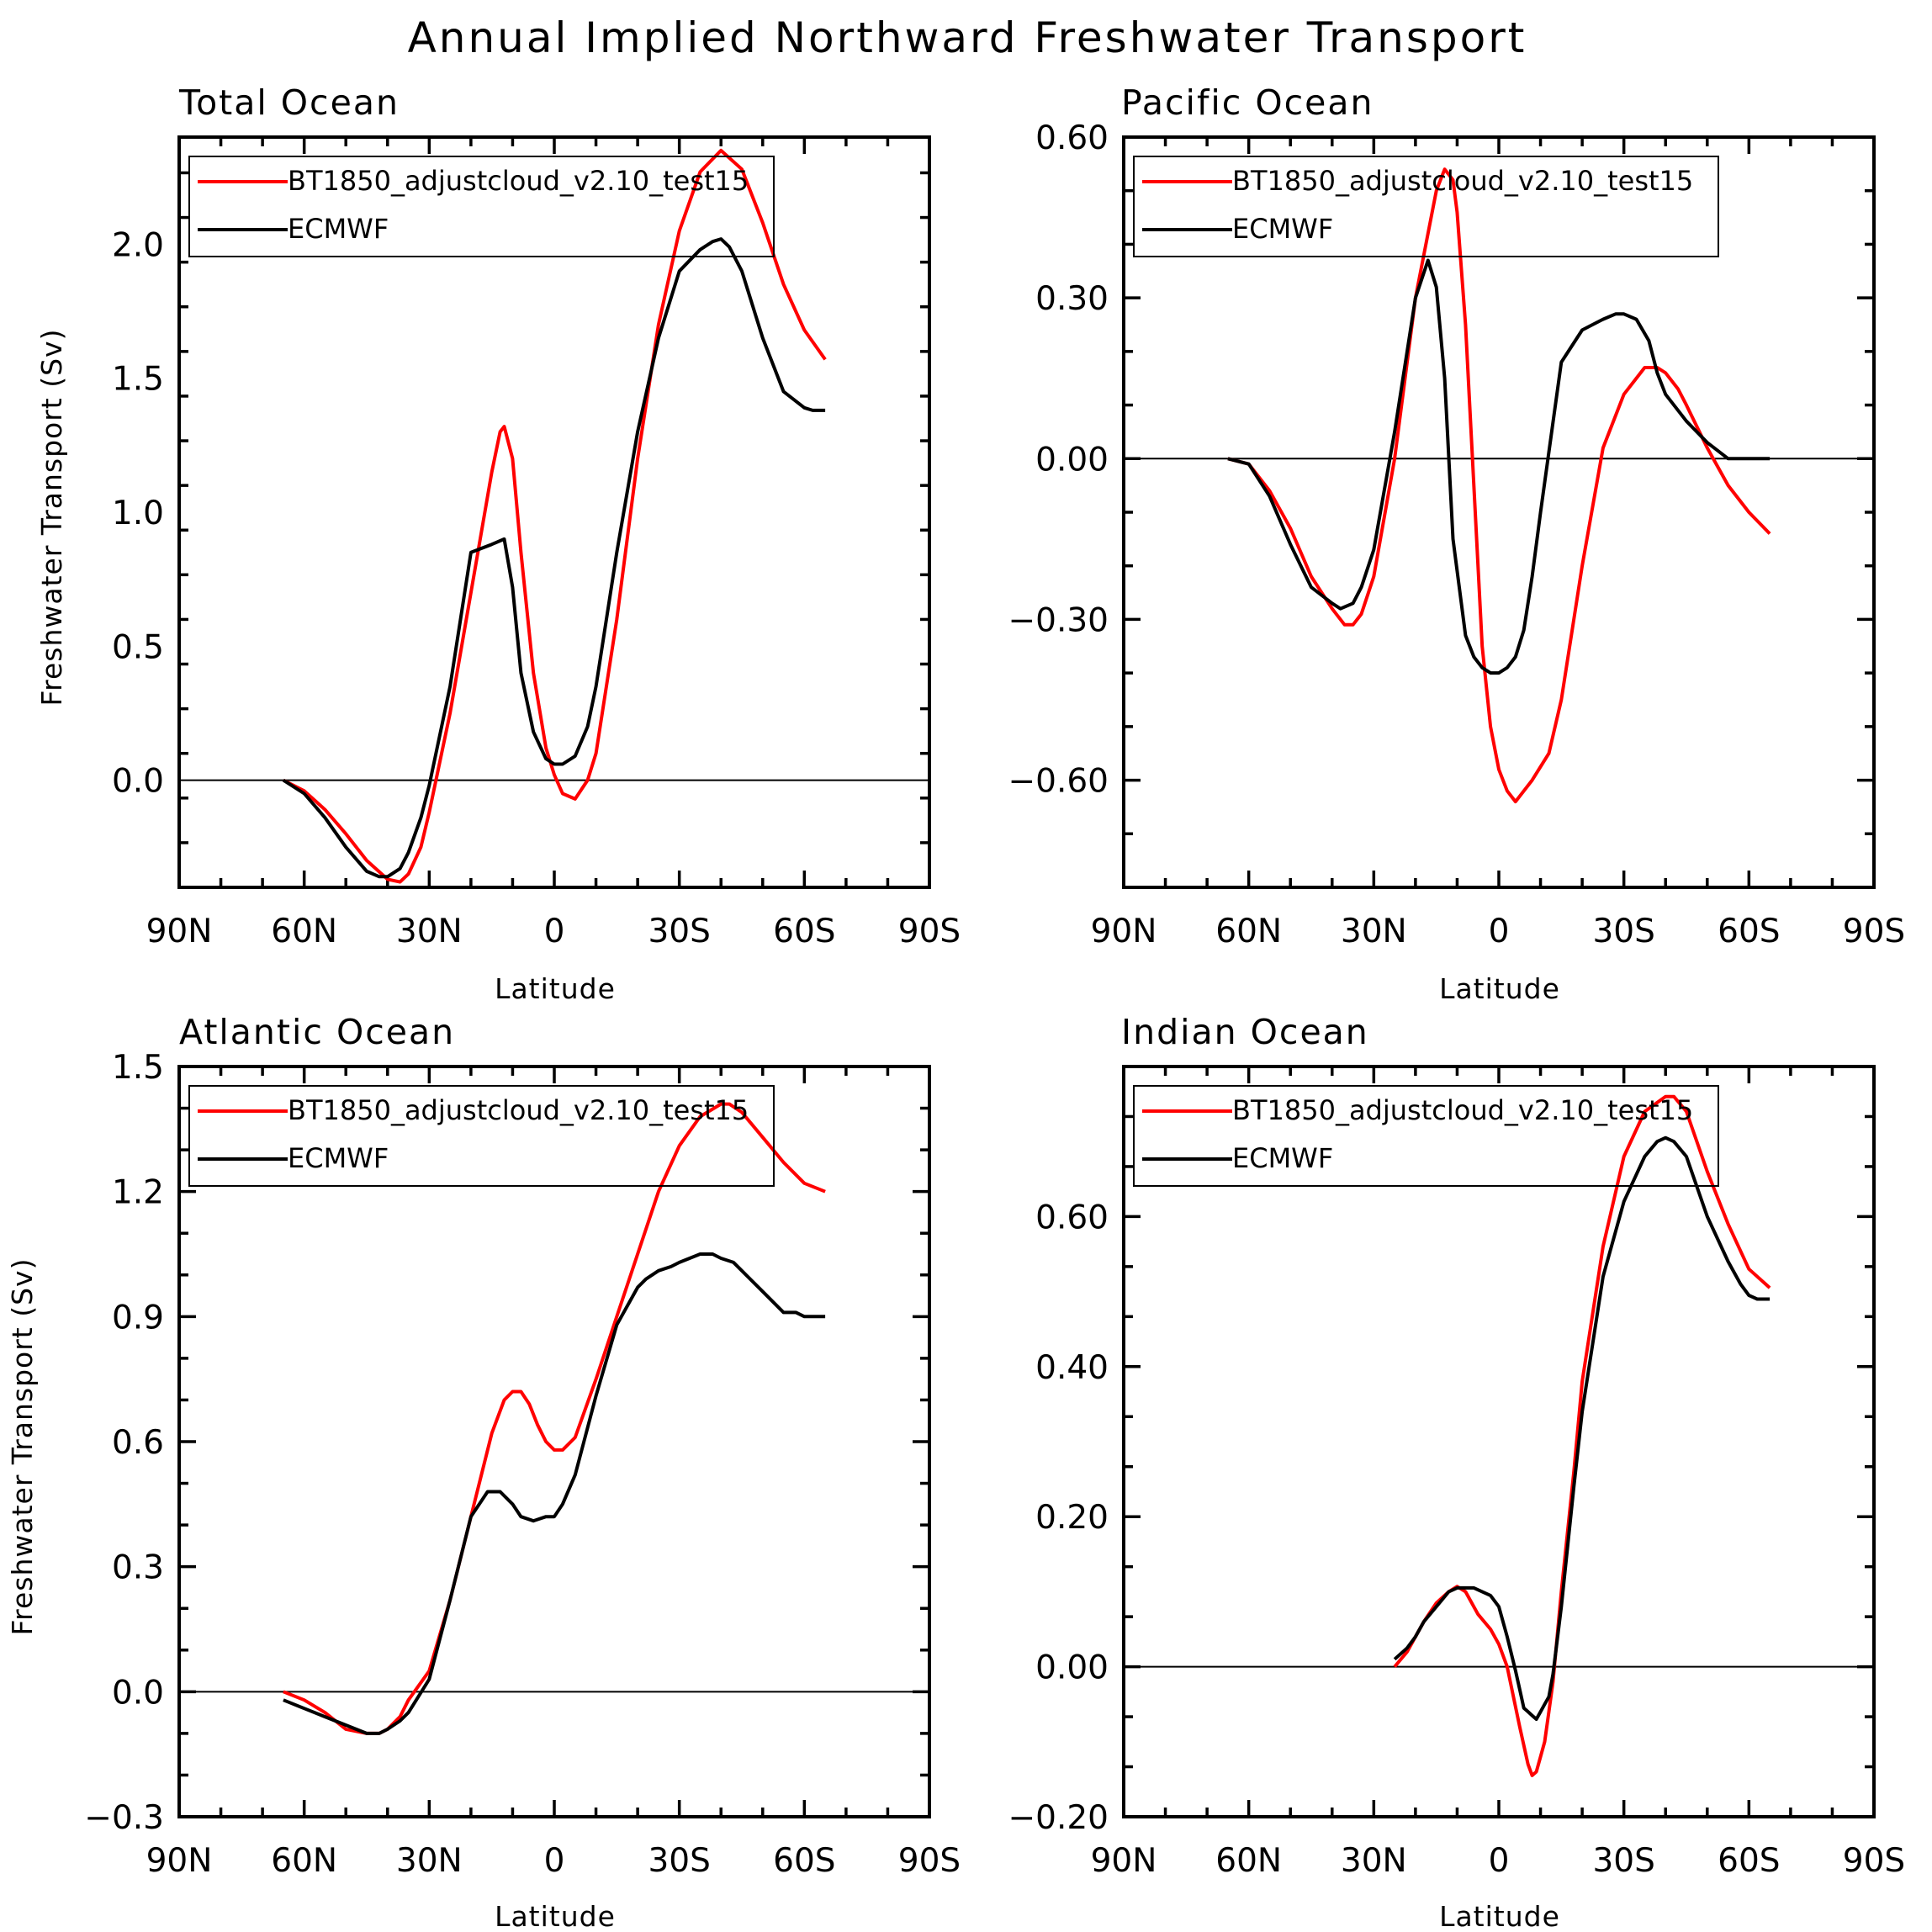 The height and width of the screenshot is (1932, 1932). Describe the element at coordinates (1072, 1518) in the screenshot. I see `y-tick-label: 0.20` at that location.